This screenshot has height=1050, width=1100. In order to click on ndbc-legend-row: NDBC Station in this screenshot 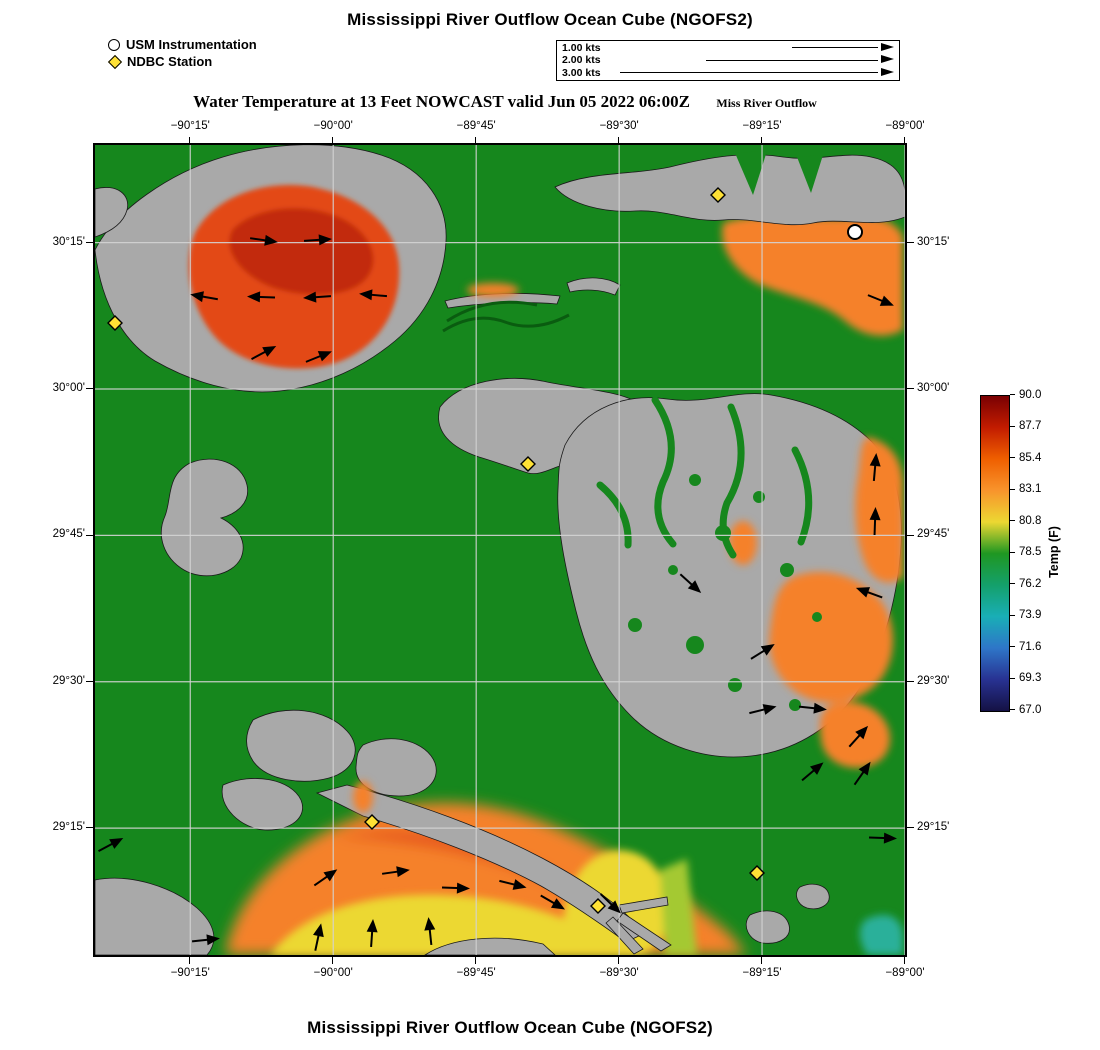, I will do `click(182, 61)`.